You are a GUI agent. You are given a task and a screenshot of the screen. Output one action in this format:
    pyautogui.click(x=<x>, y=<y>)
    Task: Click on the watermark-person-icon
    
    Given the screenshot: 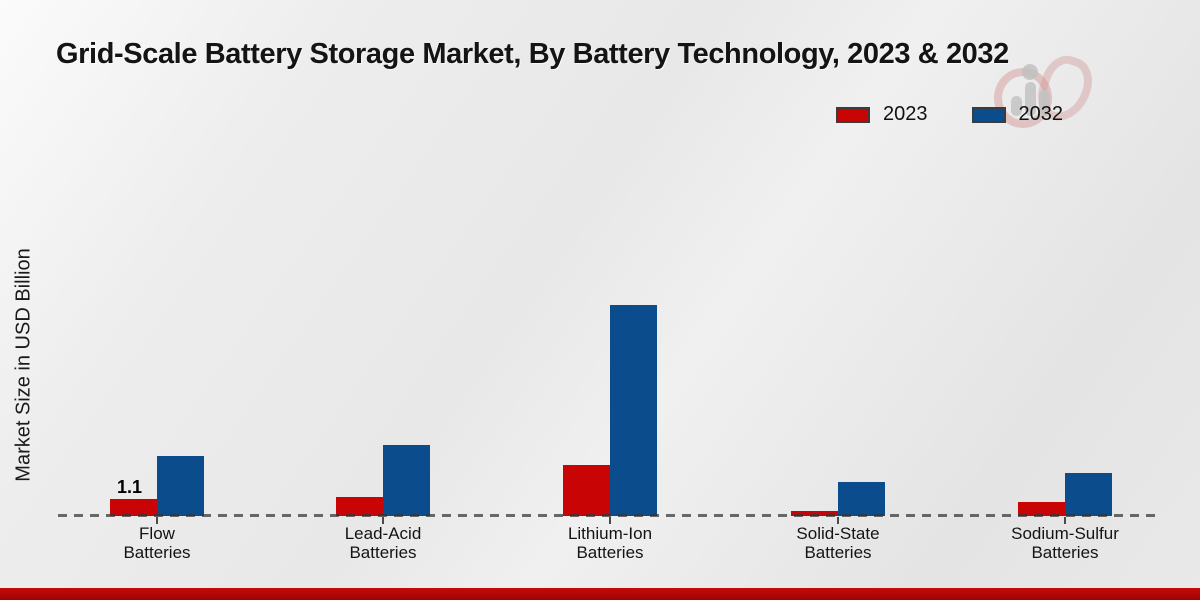 What is the action you would take?
    pyautogui.click(x=1030, y=72)
    